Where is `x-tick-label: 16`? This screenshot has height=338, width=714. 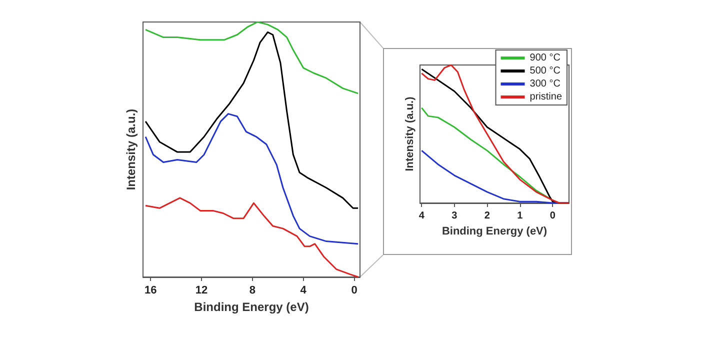
x-tick-label: 16 is located at coordinates (150, 290).